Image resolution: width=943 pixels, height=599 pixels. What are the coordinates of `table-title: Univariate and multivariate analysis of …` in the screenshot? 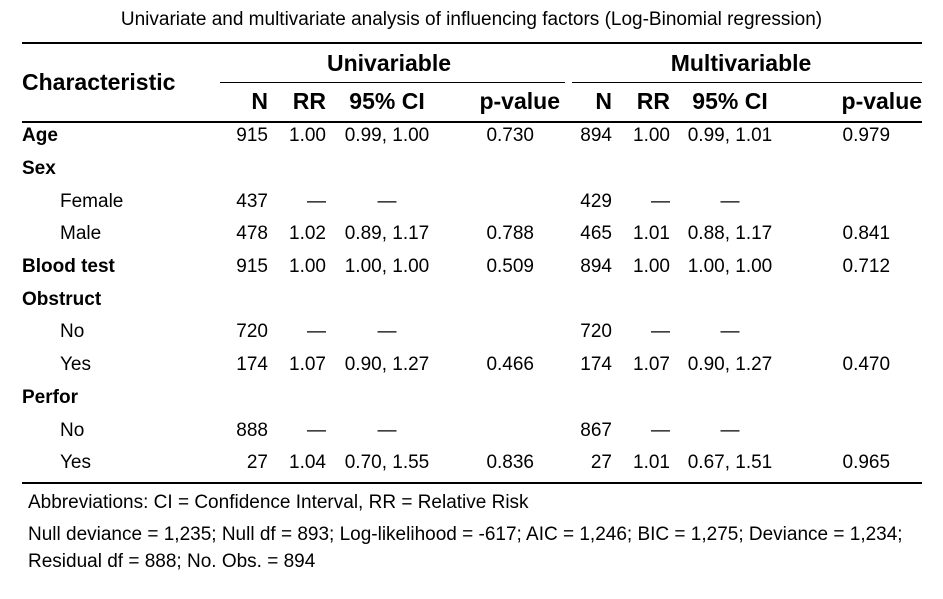 It's located at (471, 19).